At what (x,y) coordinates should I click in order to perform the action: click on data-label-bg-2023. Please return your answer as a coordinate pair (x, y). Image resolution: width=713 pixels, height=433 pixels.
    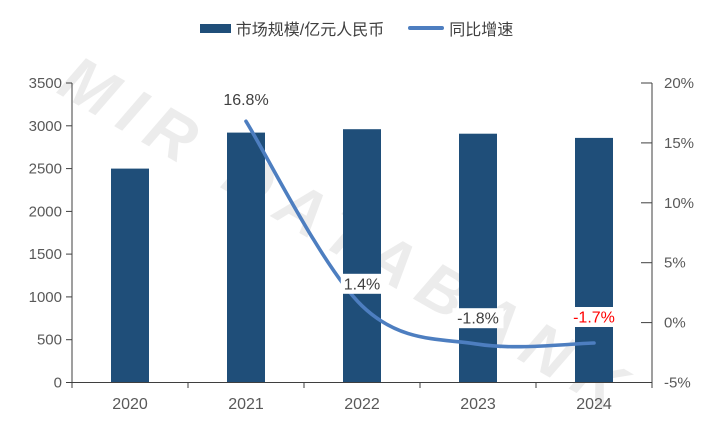
    Looking at the image, I should click on (478, 318).